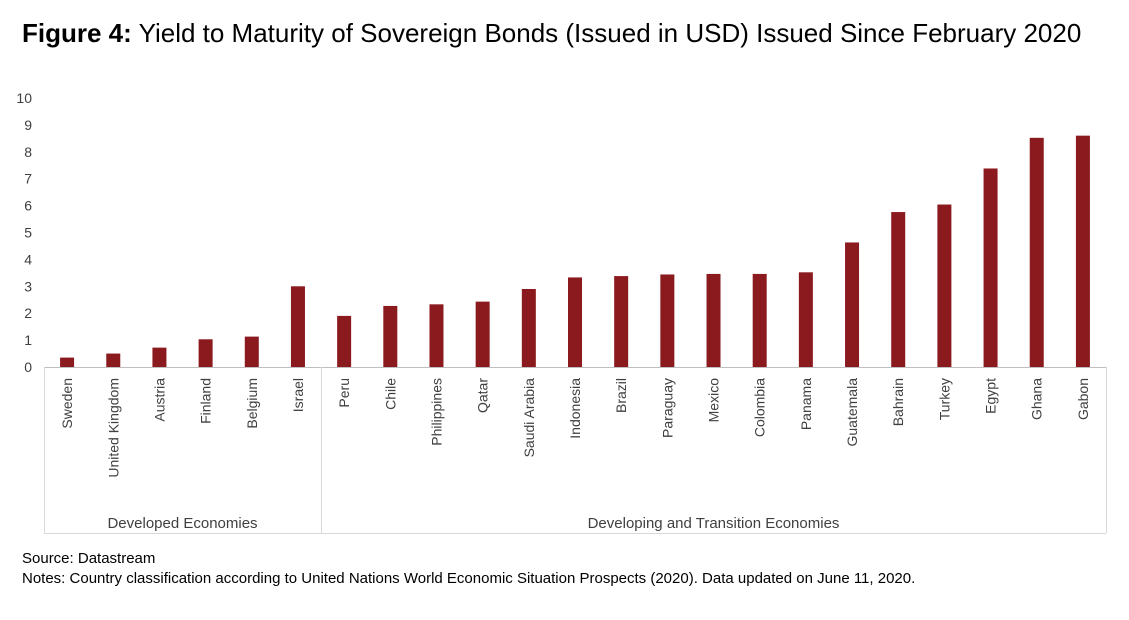 This screenshot has width=1129, height=620. Describe the element at coordinates (1037, 399) in the screenshot. I see `category-label: Ghana` at that location.